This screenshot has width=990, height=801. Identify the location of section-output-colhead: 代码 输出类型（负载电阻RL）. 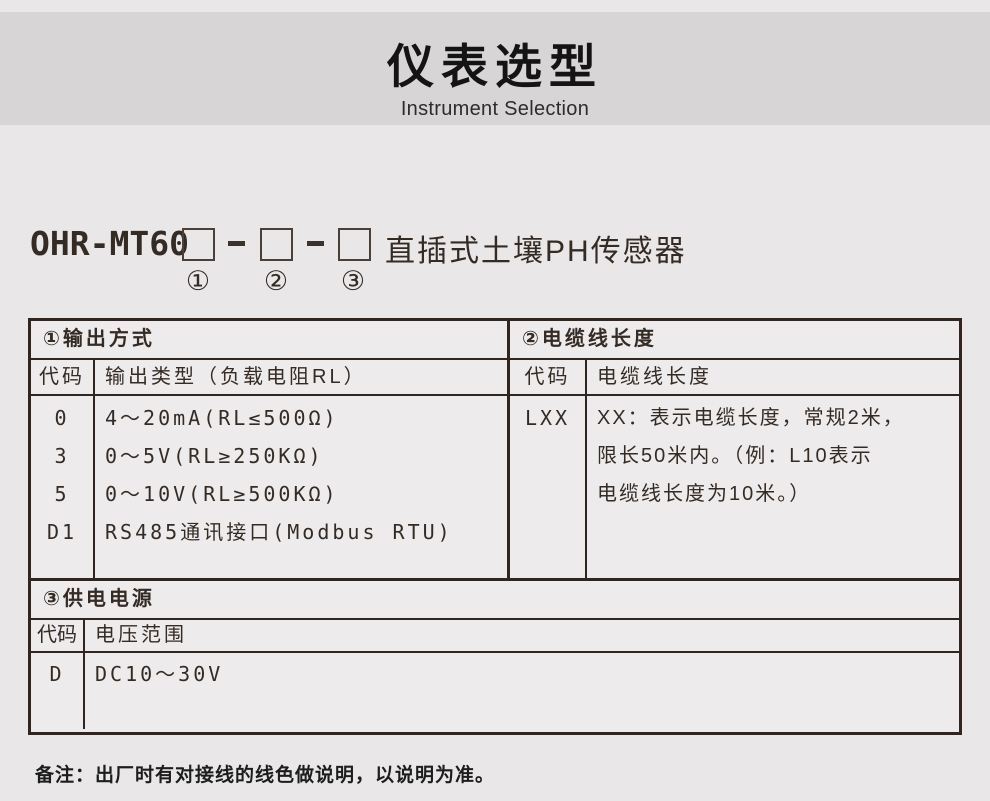
(269, 378).